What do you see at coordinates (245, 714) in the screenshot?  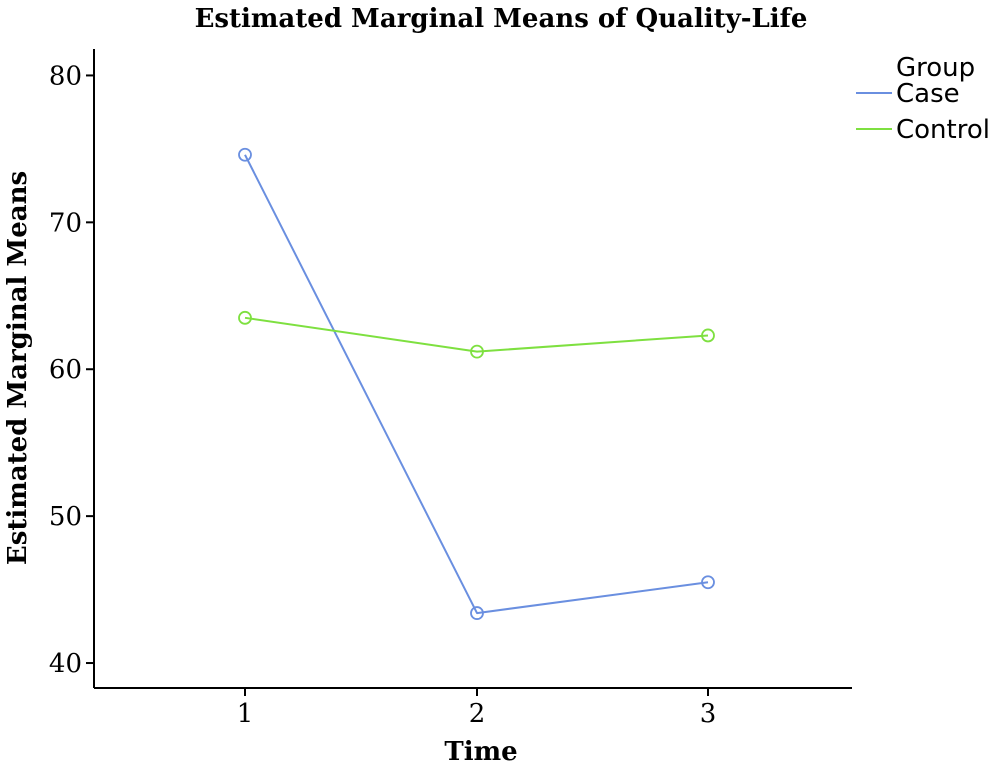 I see `x-tick-label: 1` at bounding box center [245, 714].